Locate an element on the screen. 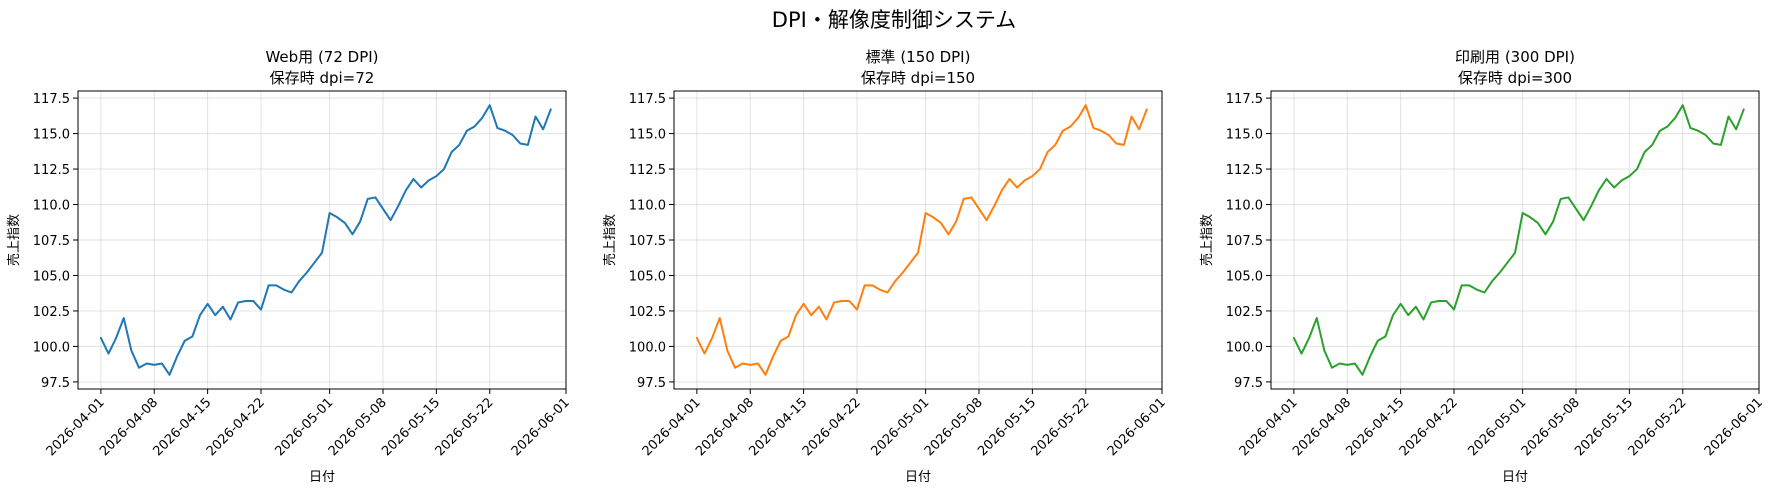 The image size is (1788, 494). chart-subtitle: 保存時 dpi=150 is located at coordinates (918, 78).